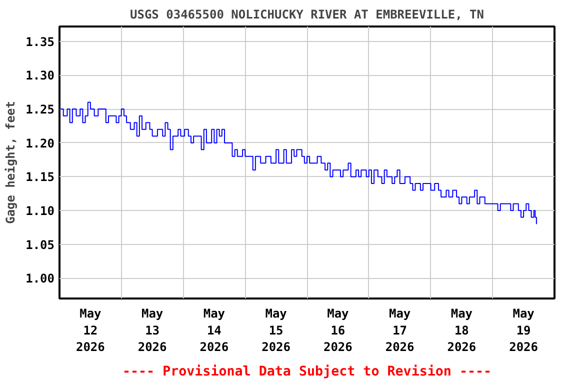  What do you see at coordinates (337, 330) in the screenshot?
I see `x-tick-label: May 16 2026` at bounding box center [337, 330].